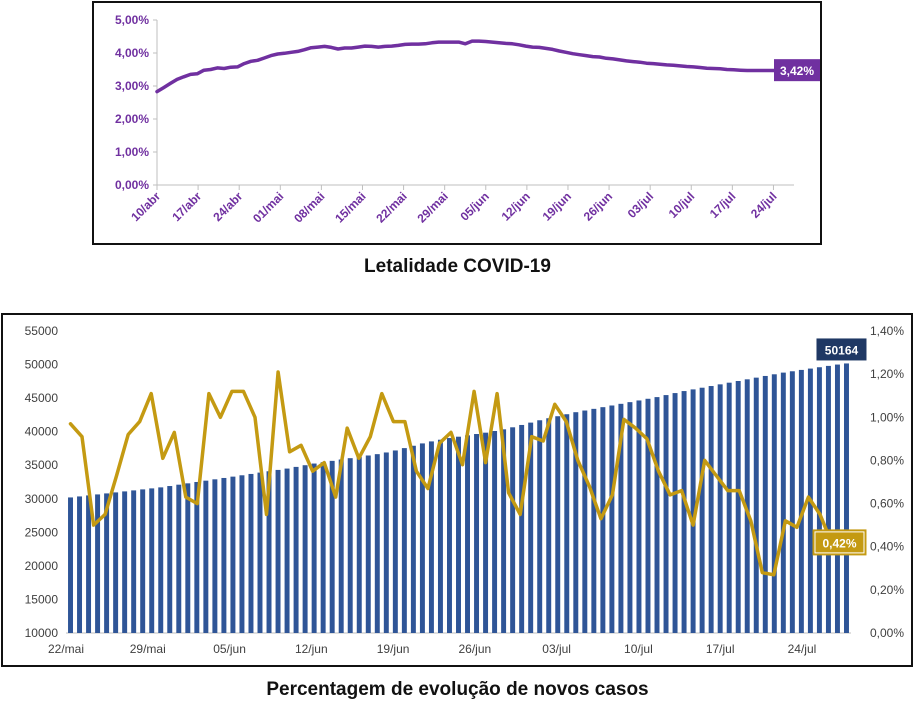 Image resolution: width=915 pixels, height=720 pixels. What do you see at coordinates (516, 206) in the screenshot?
I see `x-tick-label: 12/jun` at bounding box center [516, 206].